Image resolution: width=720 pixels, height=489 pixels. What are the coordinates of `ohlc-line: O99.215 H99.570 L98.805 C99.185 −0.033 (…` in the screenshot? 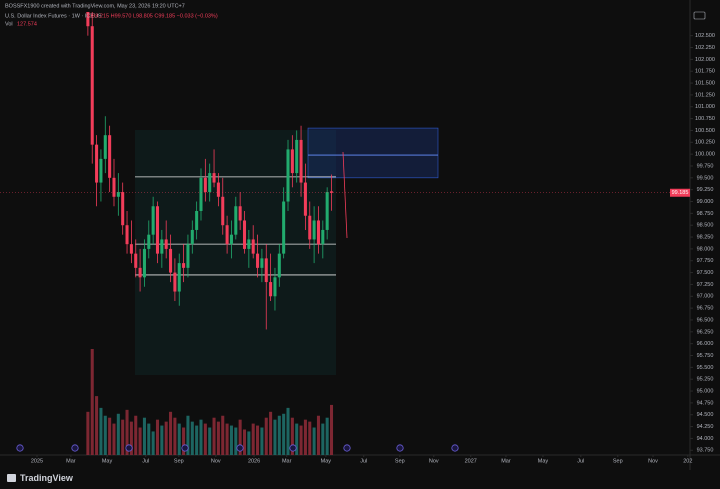 It's located at (153, 16).